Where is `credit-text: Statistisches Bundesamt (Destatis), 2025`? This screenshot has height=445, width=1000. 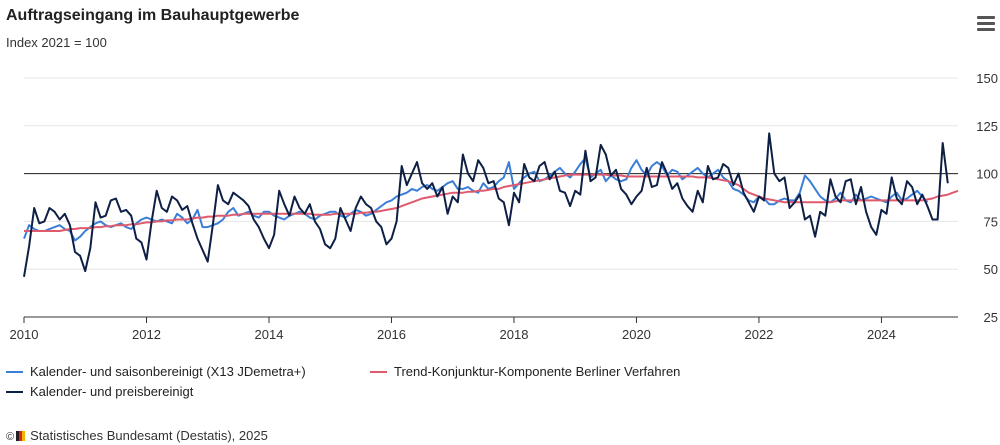 credit-text: Statistisches Bundesamt (Destatis), 2025 is located at coordinates (149, 435).